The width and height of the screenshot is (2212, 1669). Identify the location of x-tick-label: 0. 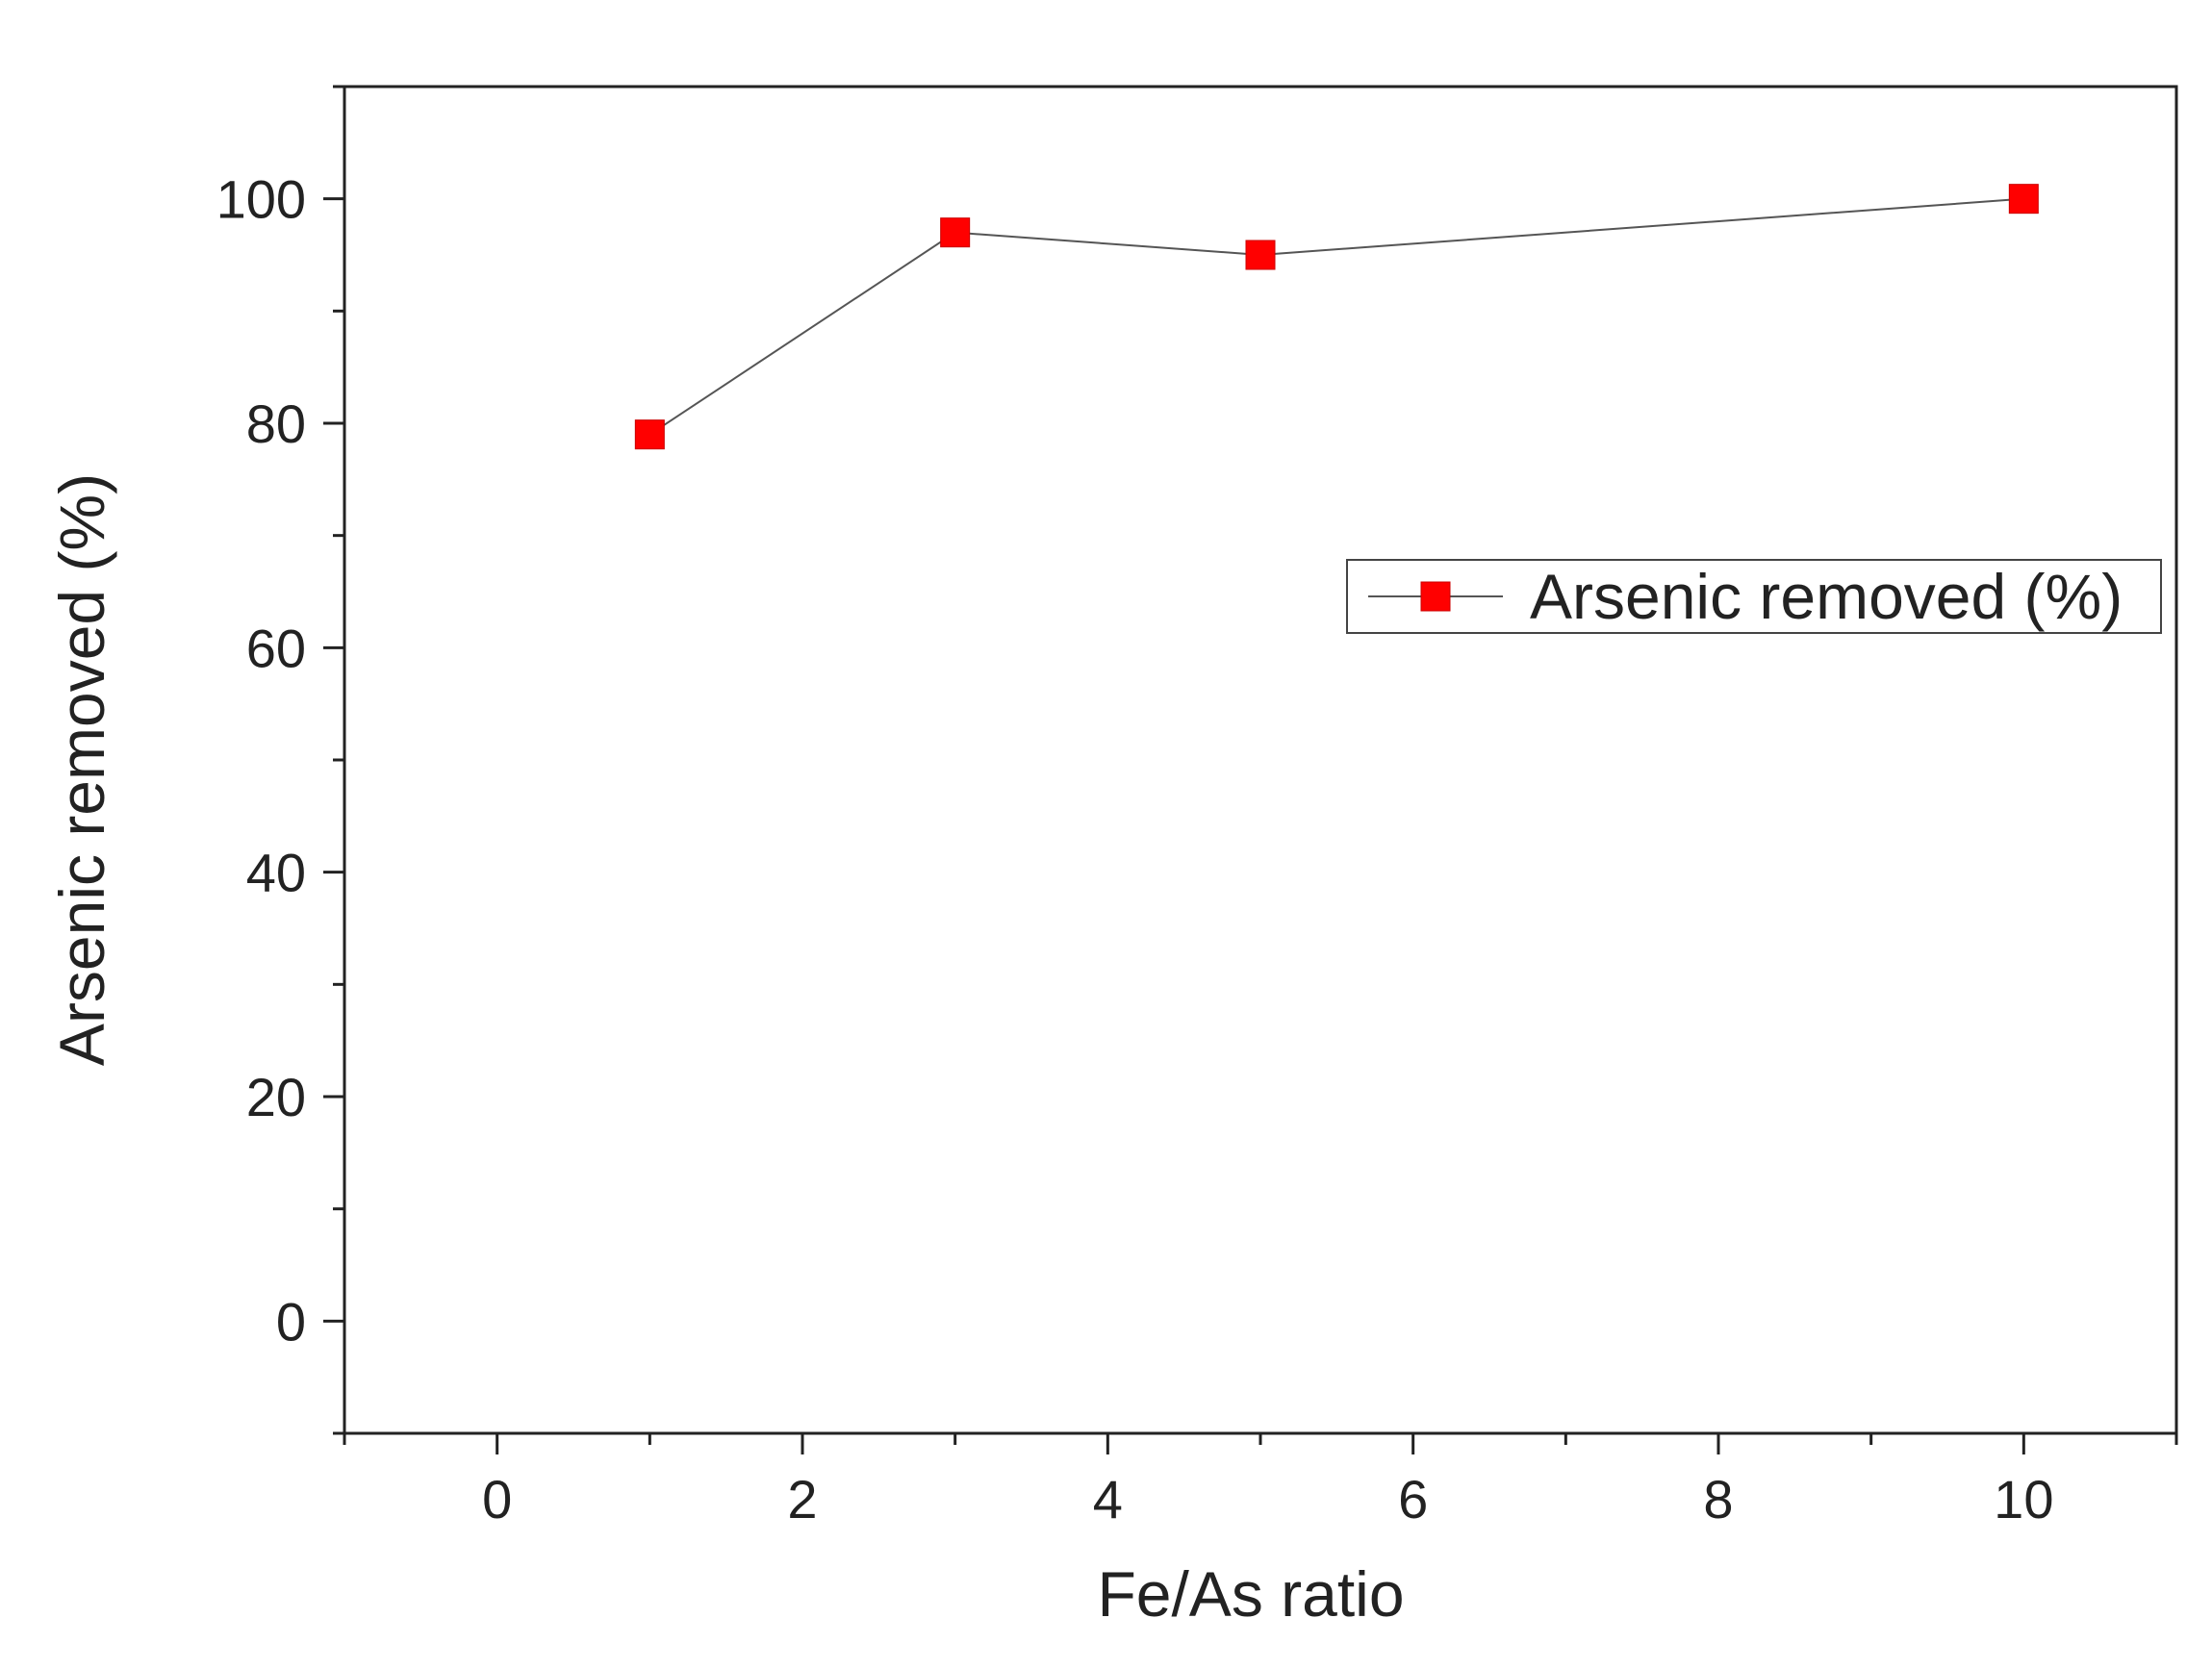
(497, 1499).